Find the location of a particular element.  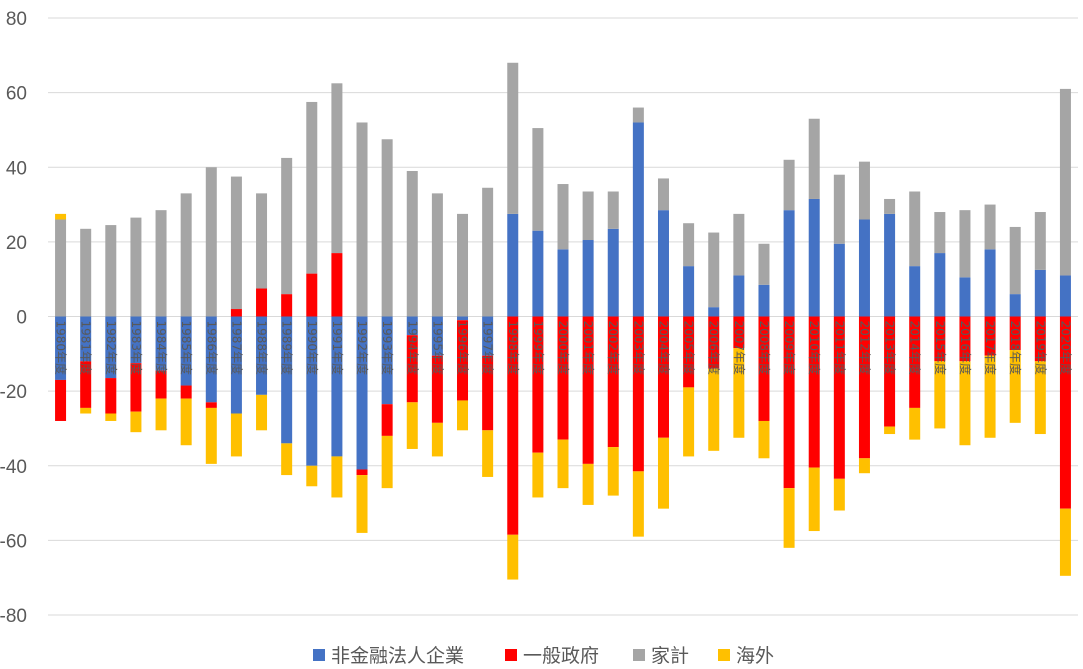

x-category-label: 2010年度 is located at coordinates (814, 348).